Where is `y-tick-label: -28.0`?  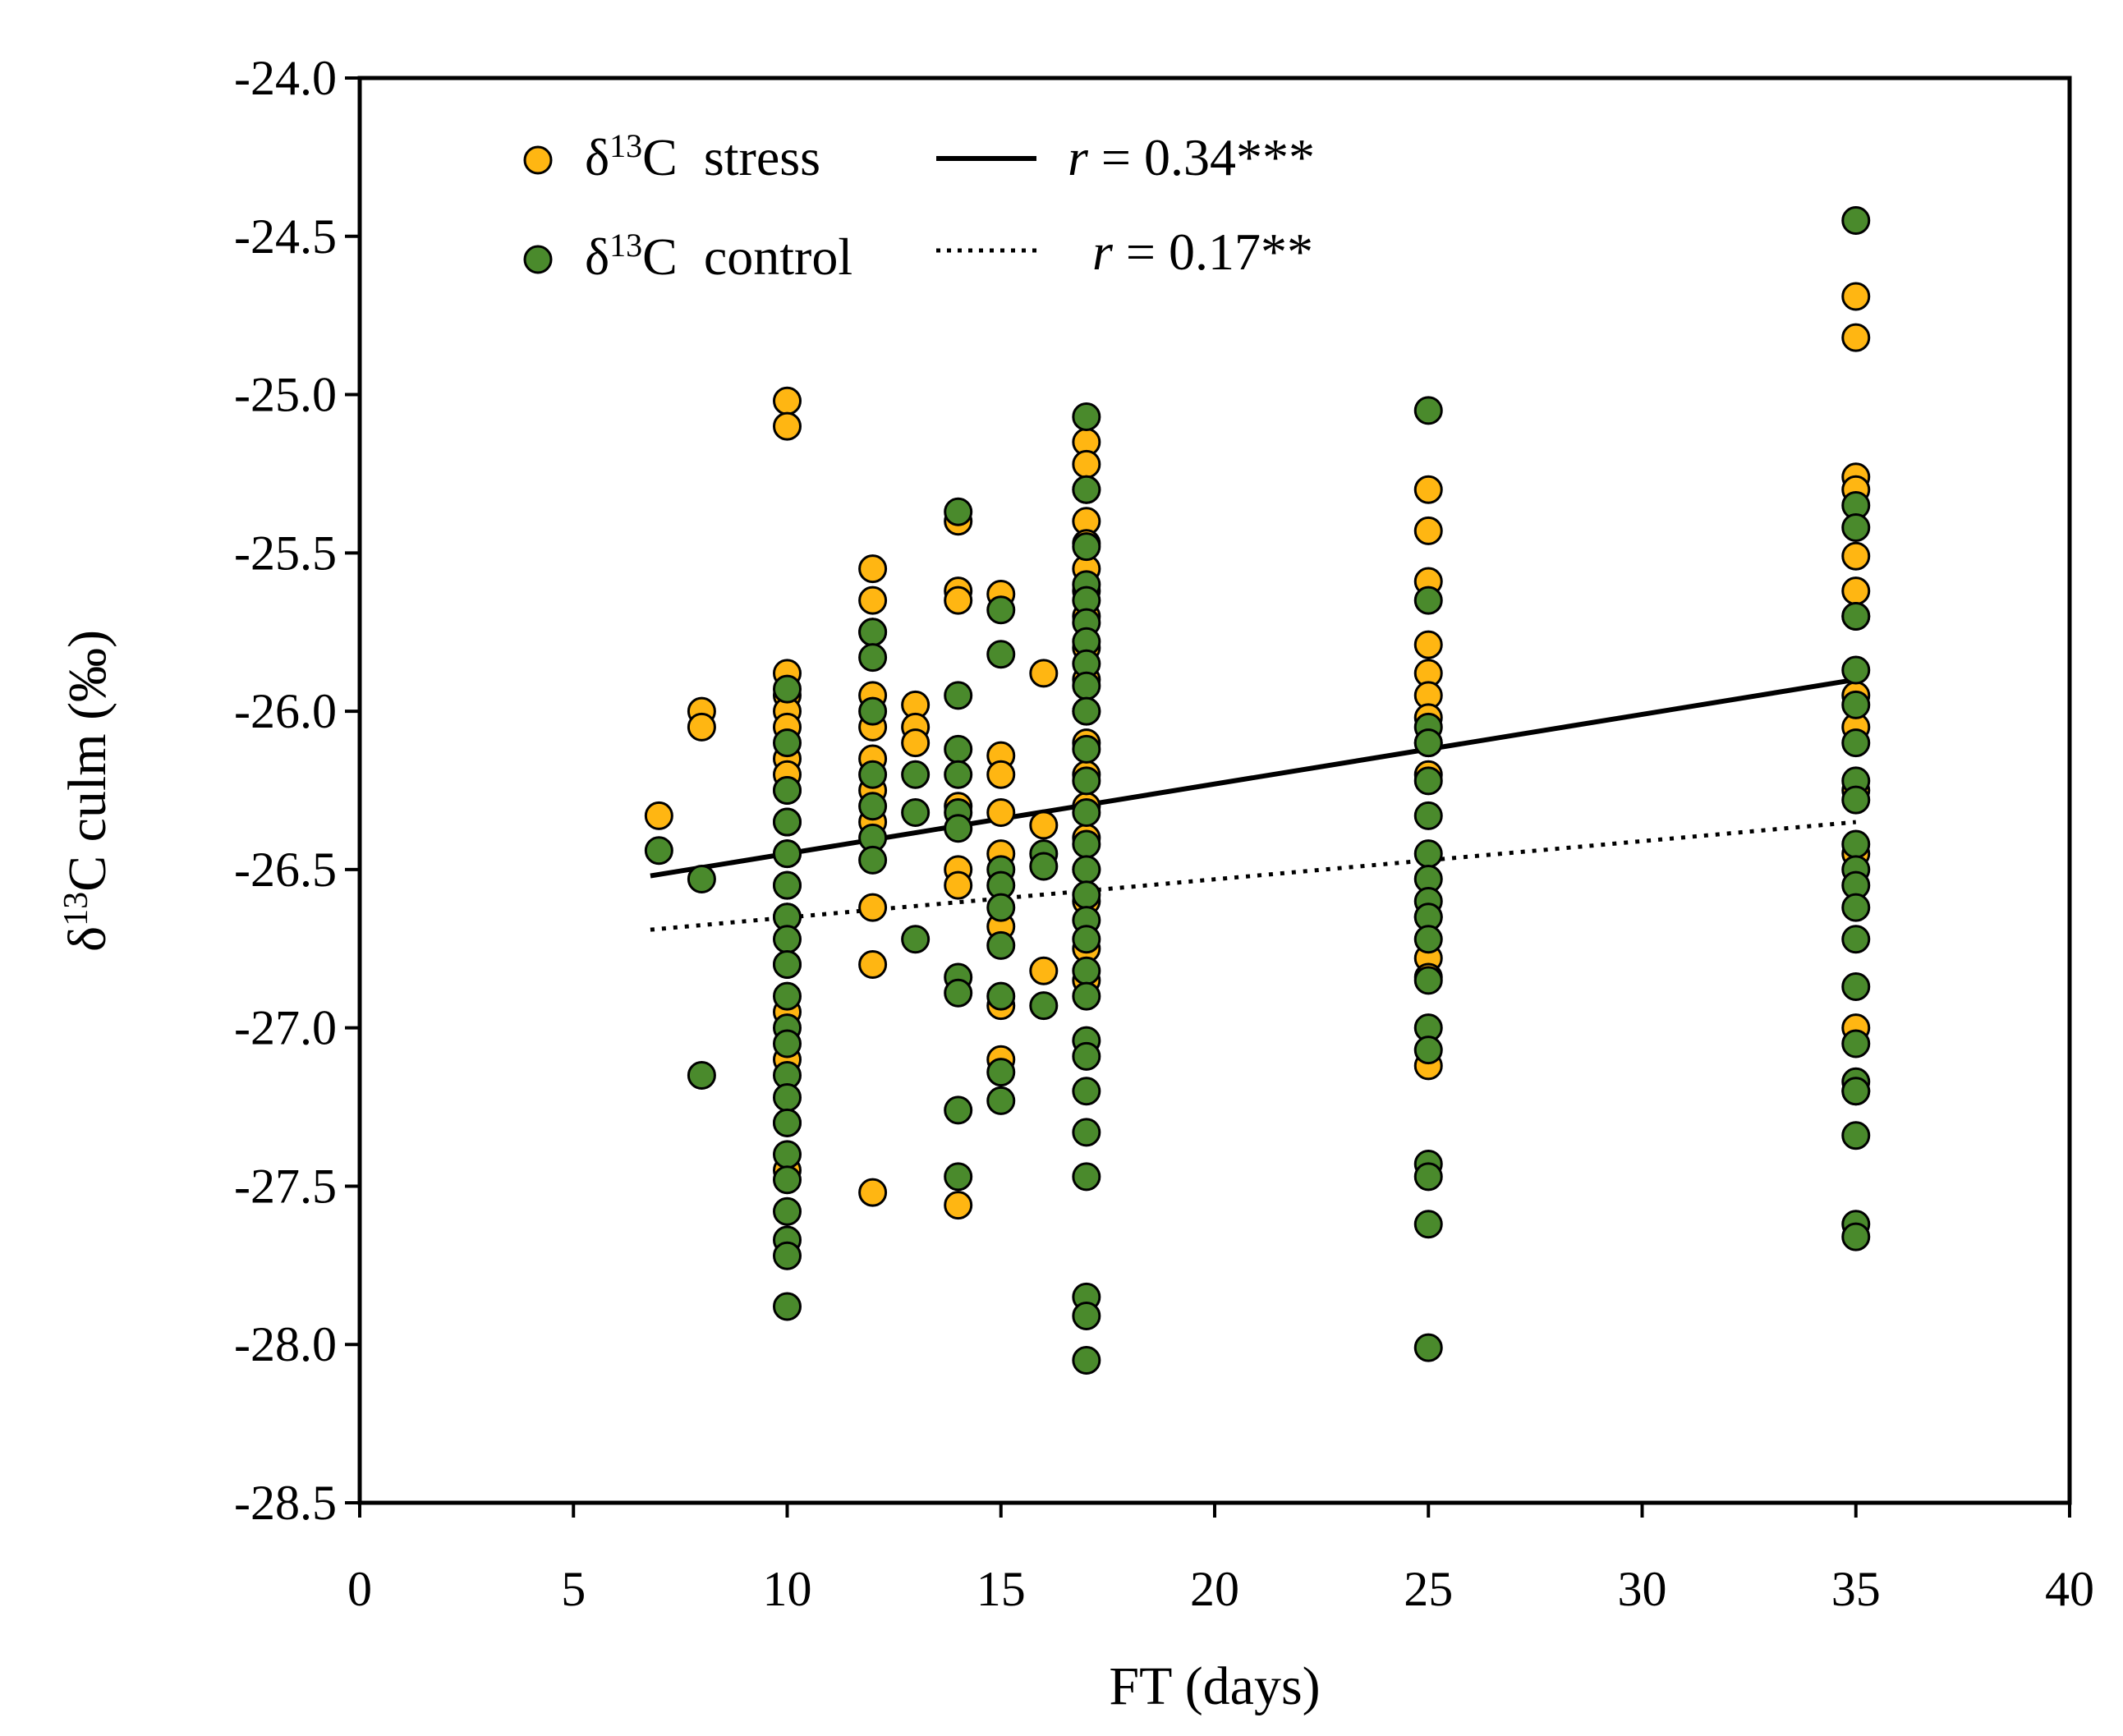
y-tick-label: -28.0 is located at coordinates (285, 1344).